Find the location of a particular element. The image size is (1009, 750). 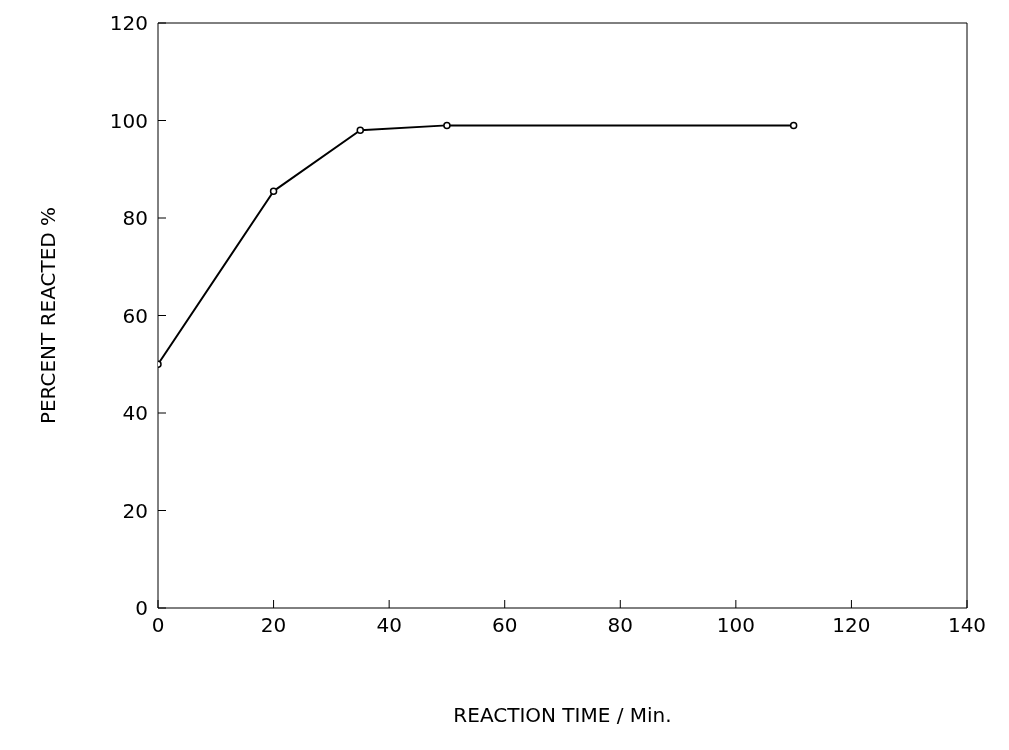

x-tick-label: 20 is located at coordinates (273, 625).